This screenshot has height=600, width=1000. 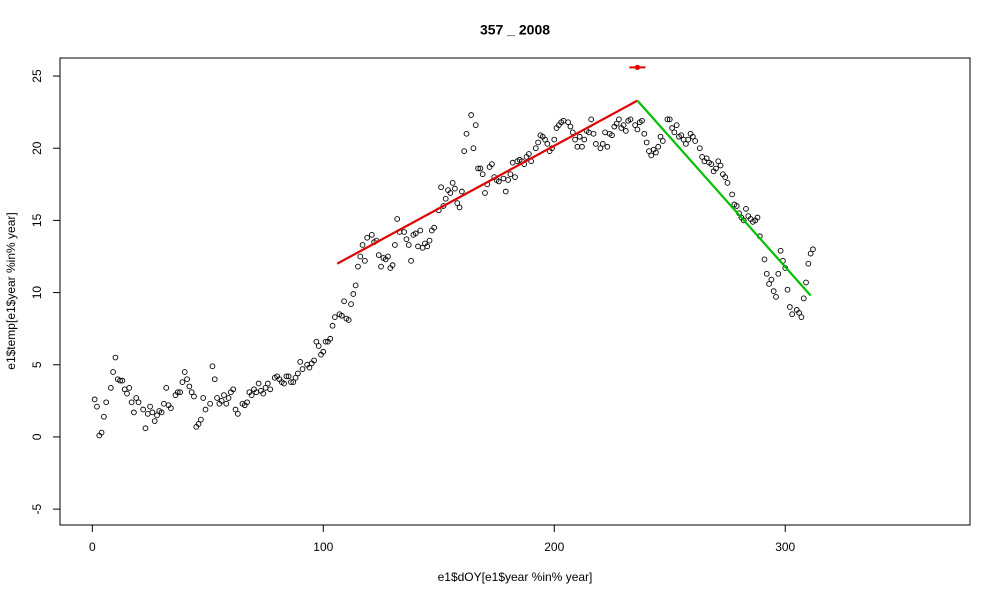 What do you see at coordinates (37, 76) in the screenshot?
I see `y-tick-label: 25` at bounding box center [37, 76].